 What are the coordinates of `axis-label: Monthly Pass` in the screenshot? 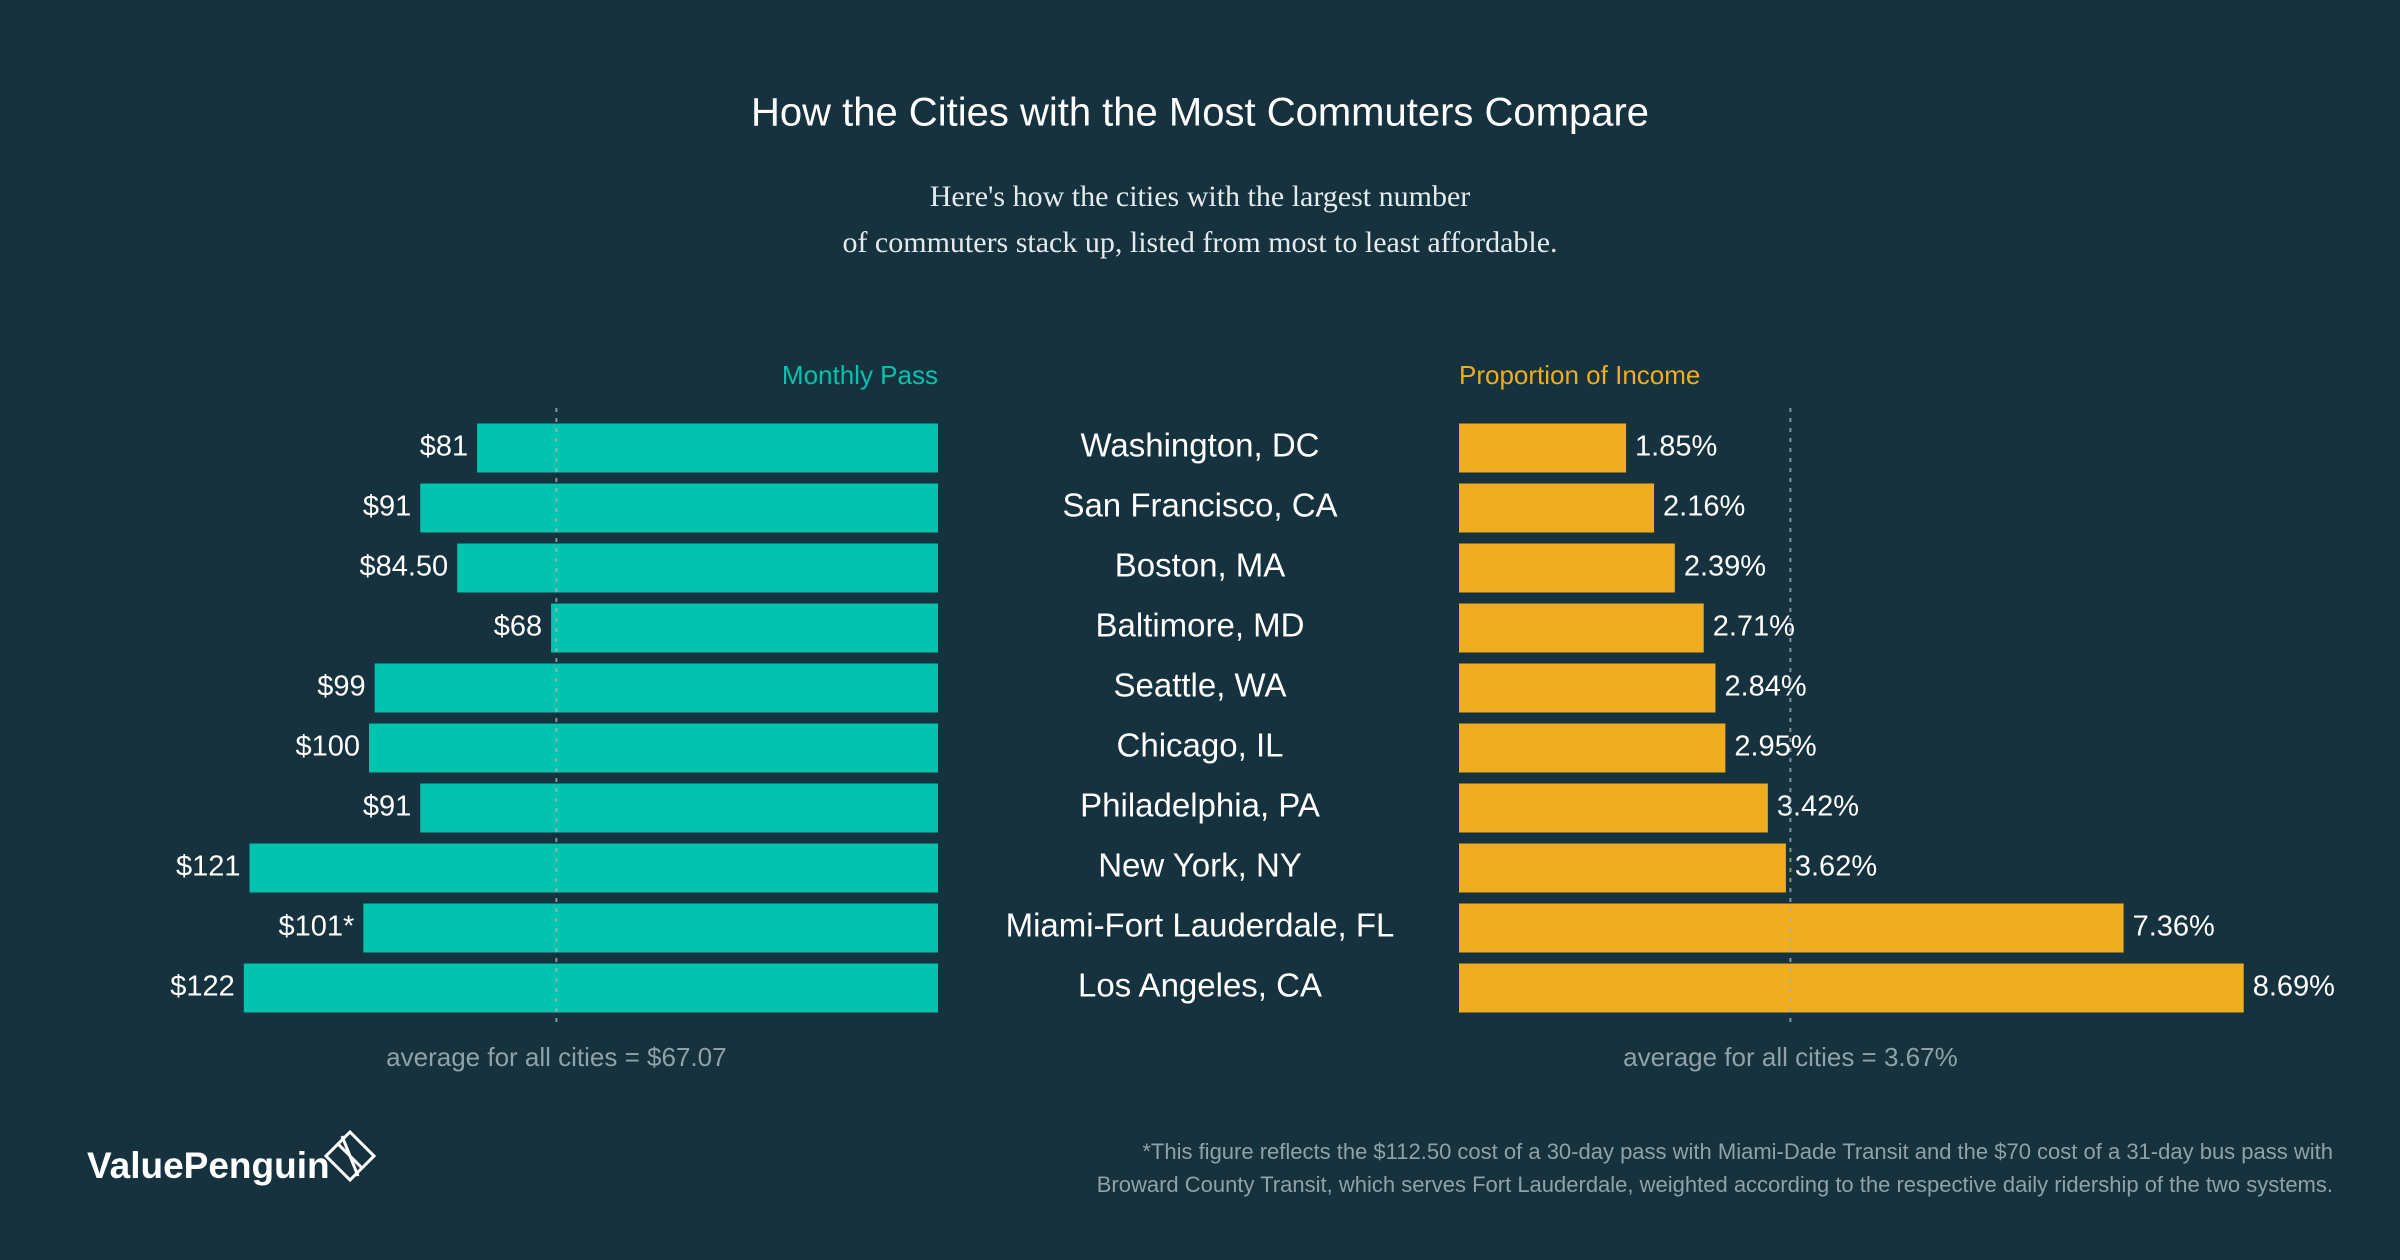 It's located at (860, 375).